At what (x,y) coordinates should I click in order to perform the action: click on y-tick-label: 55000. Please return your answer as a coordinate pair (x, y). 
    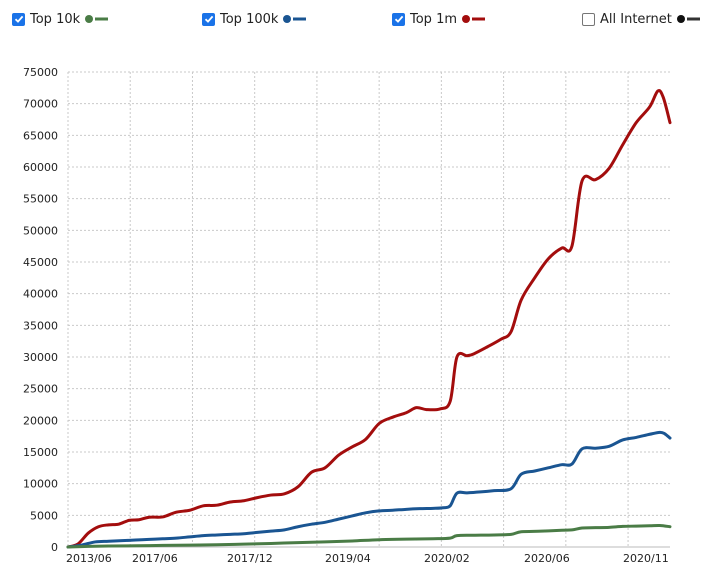
    Looking at the image, I should click on (40, 199).